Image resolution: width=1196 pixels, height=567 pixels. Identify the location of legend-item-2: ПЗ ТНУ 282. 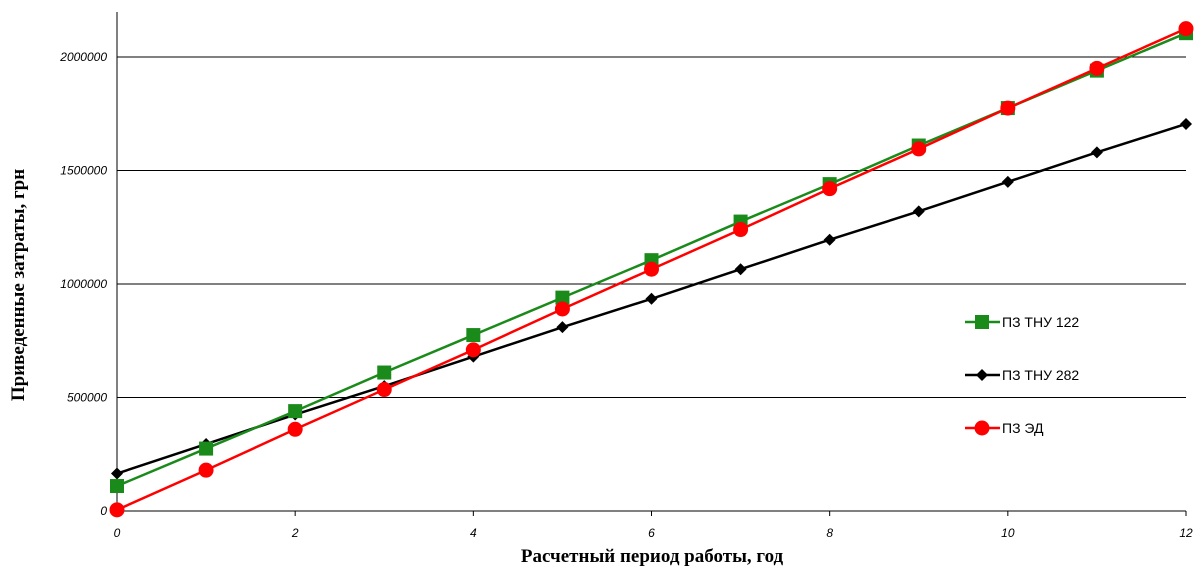
(1022, 375).